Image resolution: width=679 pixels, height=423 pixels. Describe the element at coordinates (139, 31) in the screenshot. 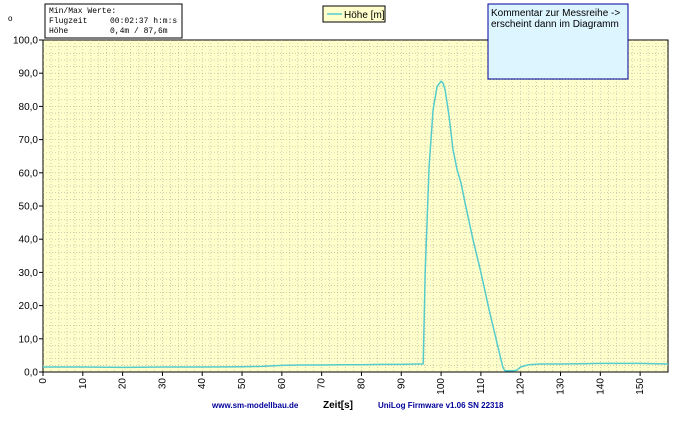

I see `minmax-value-hoehe: 0,4m / 87,6m` at that location.